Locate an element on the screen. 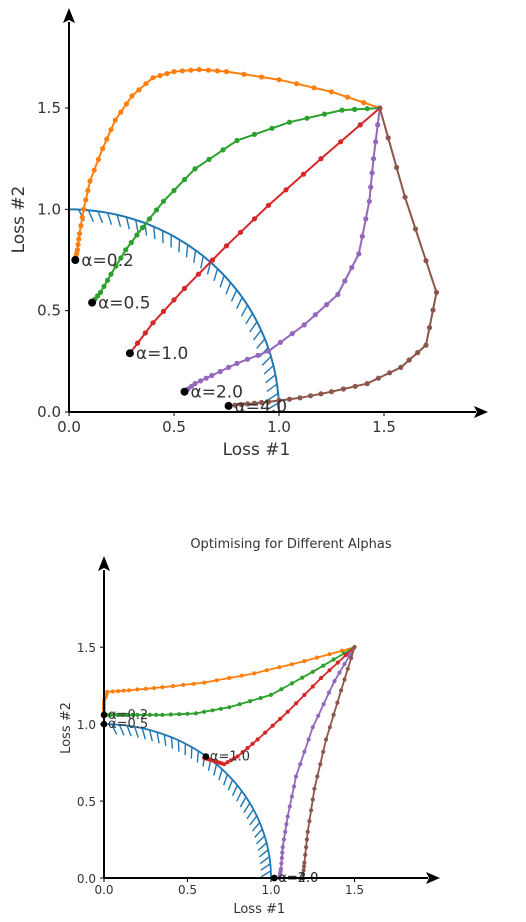 The height and width of the screenshot is (922, 526). chart-title: Optimising for Different Alphas is located at coordinates (291, 544).